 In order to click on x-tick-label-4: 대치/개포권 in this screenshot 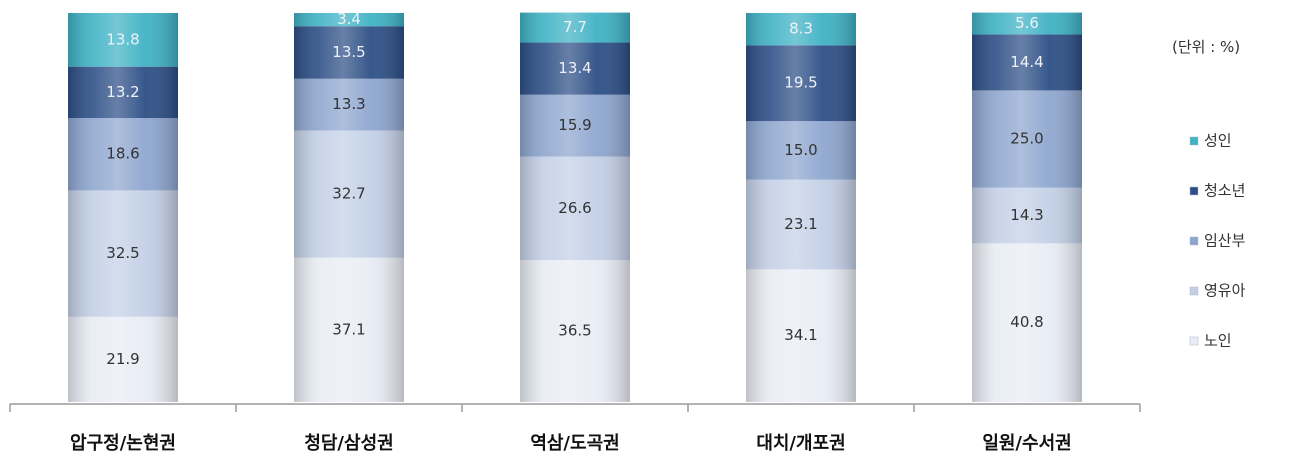, I will do `click(800, 443)`.